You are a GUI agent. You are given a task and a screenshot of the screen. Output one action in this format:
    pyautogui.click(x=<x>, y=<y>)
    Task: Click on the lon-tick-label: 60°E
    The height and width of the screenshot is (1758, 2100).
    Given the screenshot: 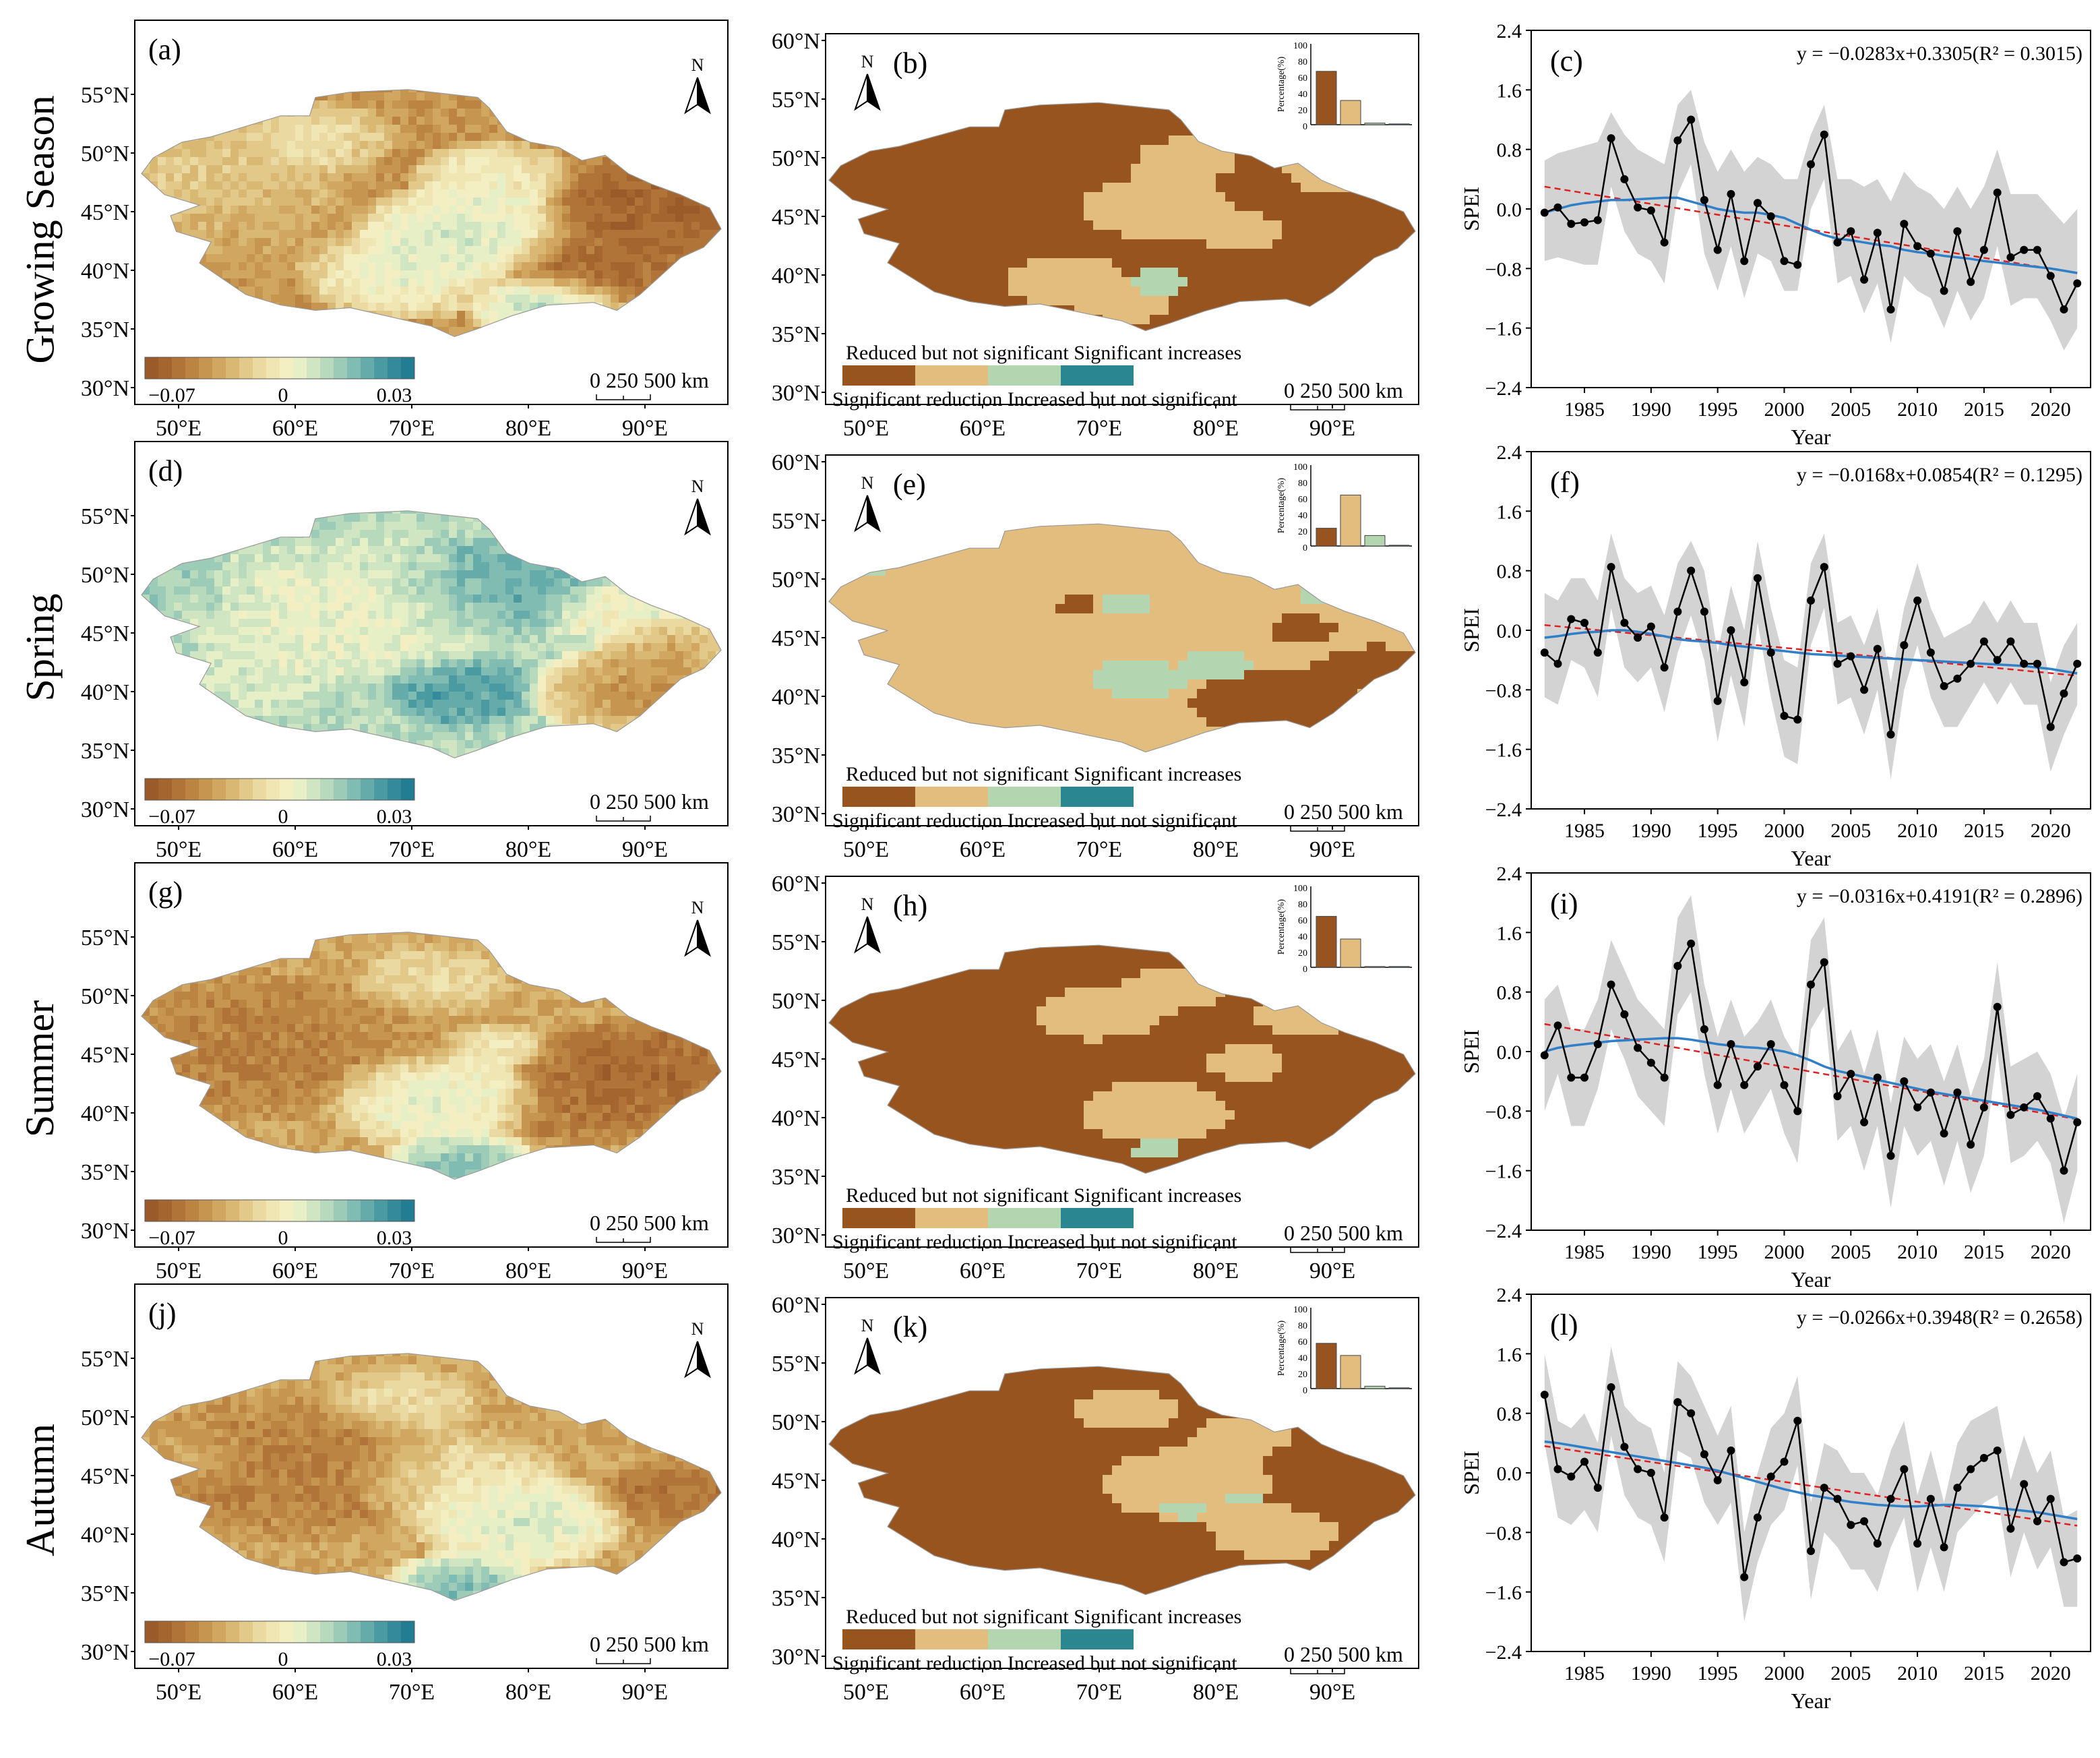 What is the action you would take?
    pyautogui.click(x=983, y=849)
    